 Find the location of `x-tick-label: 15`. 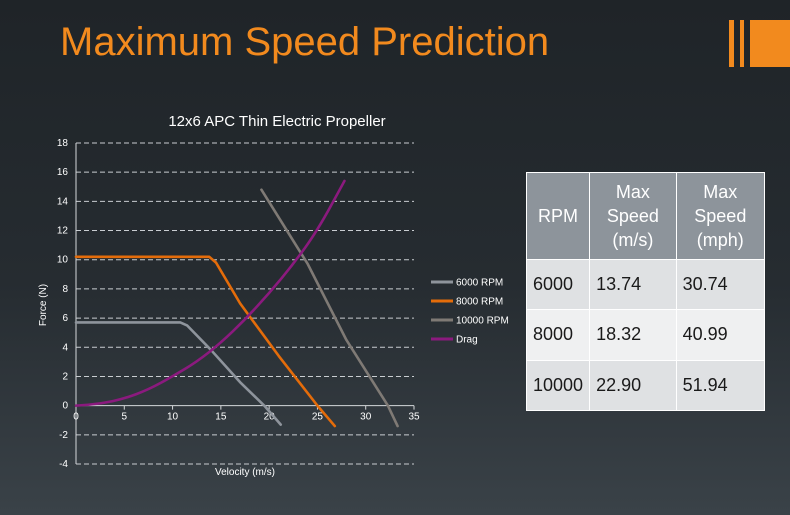

x-tick-label: 15 is located at coordinates (221, 417).